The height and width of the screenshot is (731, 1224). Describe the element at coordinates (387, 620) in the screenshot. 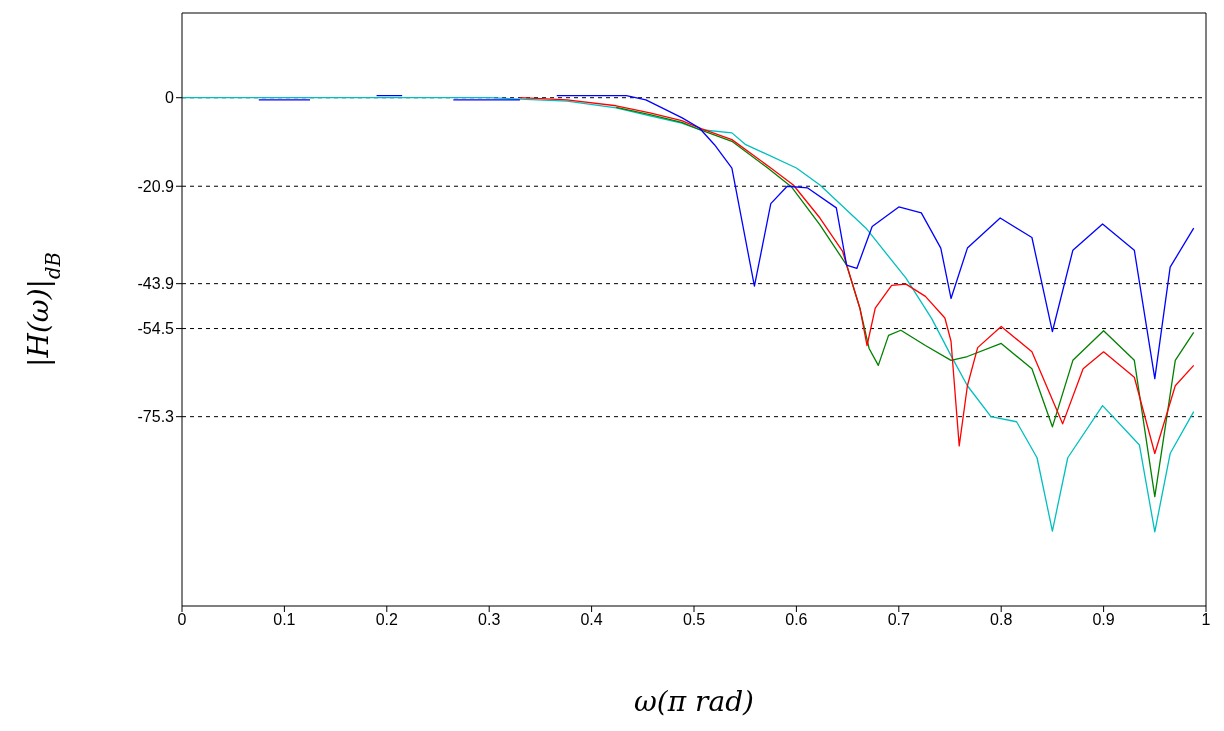

I see `x-tick-label: 0.2` at that location.